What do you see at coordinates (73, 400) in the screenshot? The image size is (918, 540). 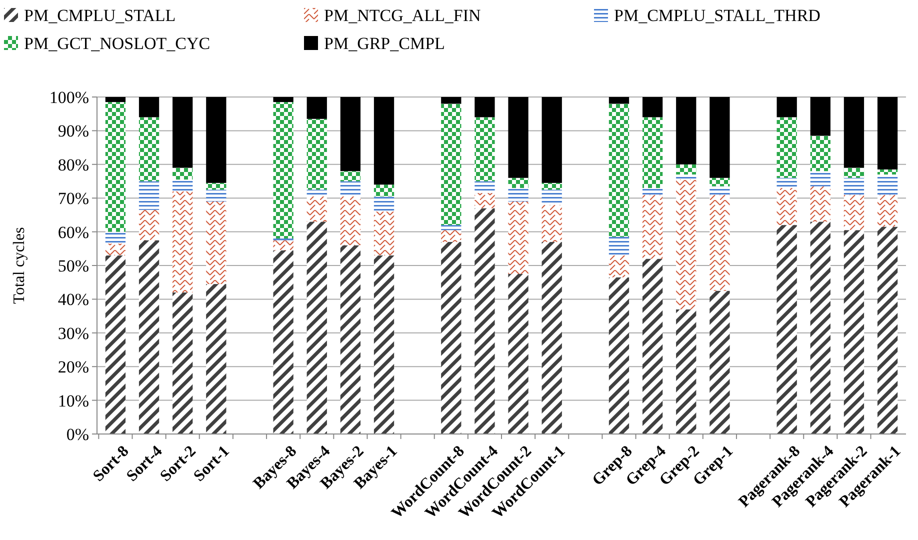 I see `y-tick-label: 10%` at bounding box center [73, 400].